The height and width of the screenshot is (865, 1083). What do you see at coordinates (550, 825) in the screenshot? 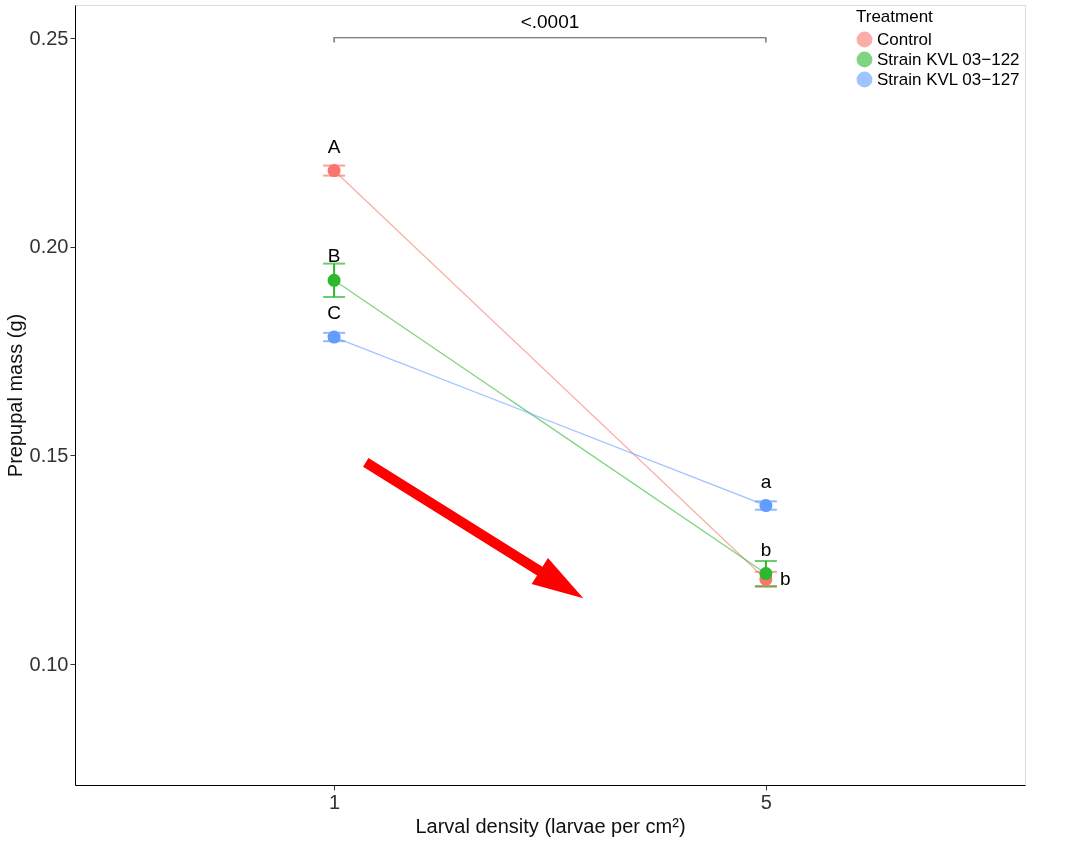
I see `x-axis-title: Larval density (larvae per cm²)` at bounding box center [550, 825].